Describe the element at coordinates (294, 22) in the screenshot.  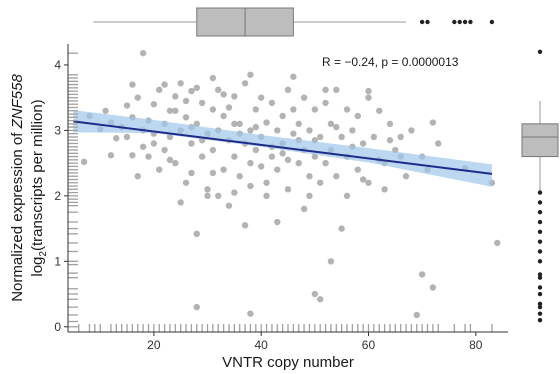
I see `top-marginal-boxplot` at that location.